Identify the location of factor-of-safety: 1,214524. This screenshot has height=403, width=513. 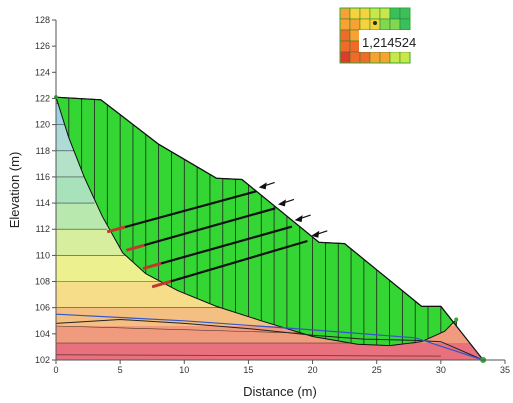
(389, 42).